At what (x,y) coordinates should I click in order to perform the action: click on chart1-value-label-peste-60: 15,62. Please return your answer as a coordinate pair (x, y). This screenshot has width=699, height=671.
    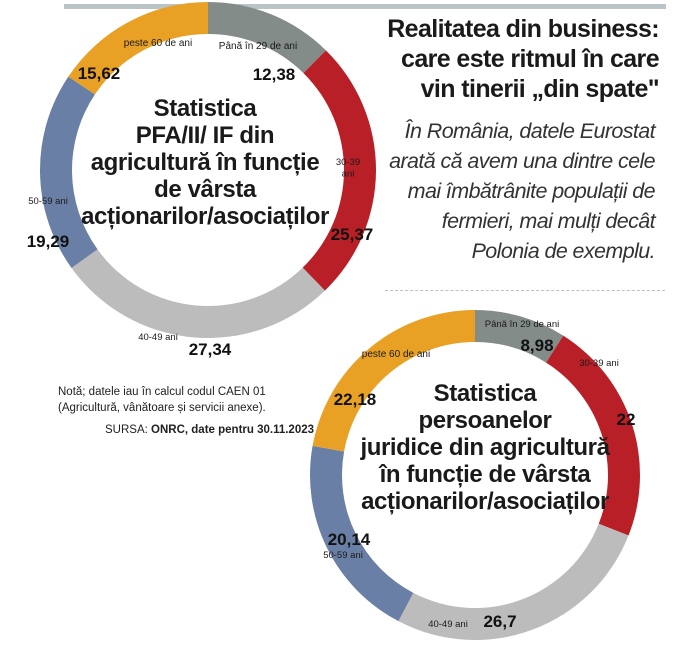
    Looking at the image, I should click on (99, 73).